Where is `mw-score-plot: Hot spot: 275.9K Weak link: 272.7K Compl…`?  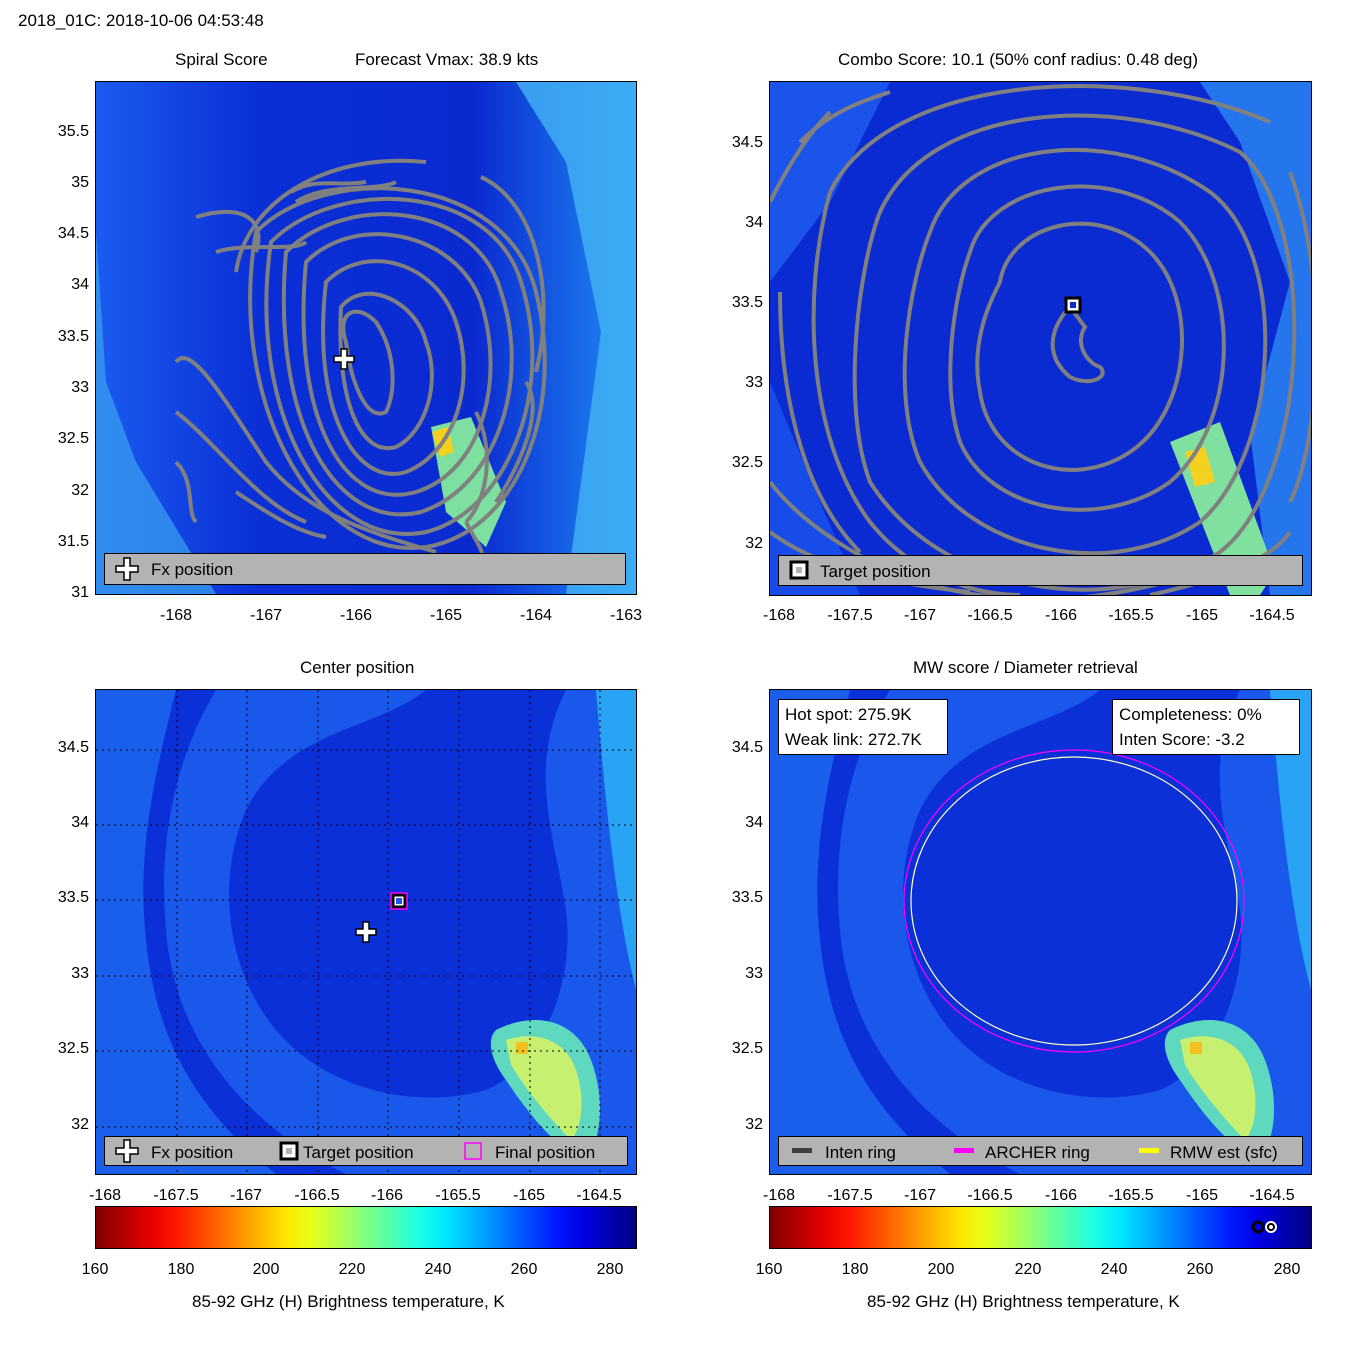
mw-score-plot: Hot spot: 275.9K Weak link: 272.7K Compl… is located at coordinates (1040, 932).